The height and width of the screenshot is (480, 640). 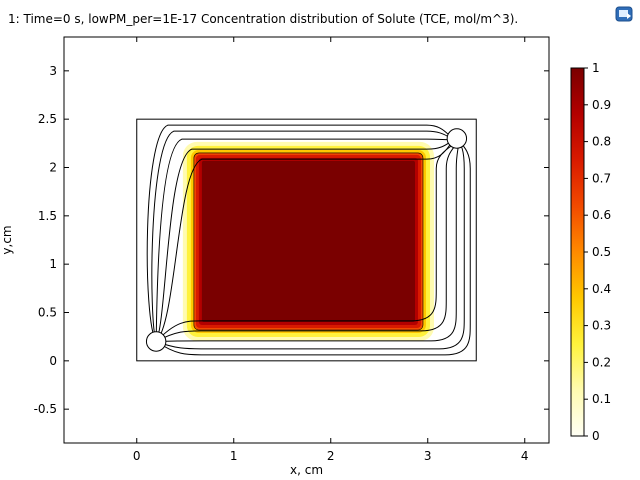 What do you see at coordinates (601, 326) in the screenshot?
I see `colorbar-tick-label: 0.3` at bounding box center [601, 326].